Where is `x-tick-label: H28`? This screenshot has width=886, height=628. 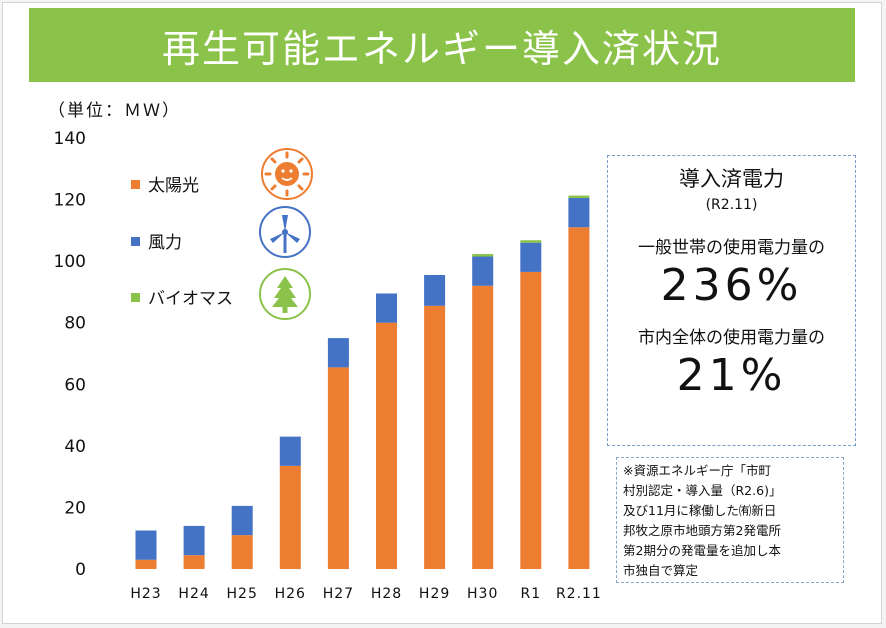 x-tick-label: H28 is located at coordinates (386, 594).